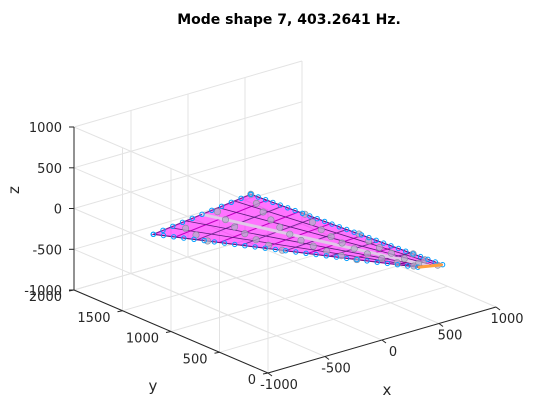 Image resolution: width=560 pixels, height=420 pixels. I want to click on wall-grid-z2, so click(188, 175).